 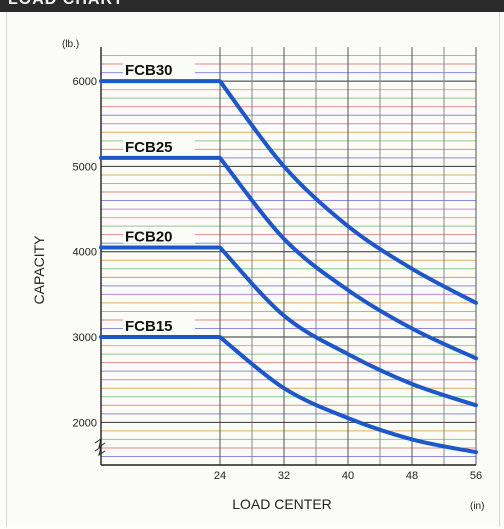 I want to click on y-axis-title: CAPACITY, so click(x=39, y=270).